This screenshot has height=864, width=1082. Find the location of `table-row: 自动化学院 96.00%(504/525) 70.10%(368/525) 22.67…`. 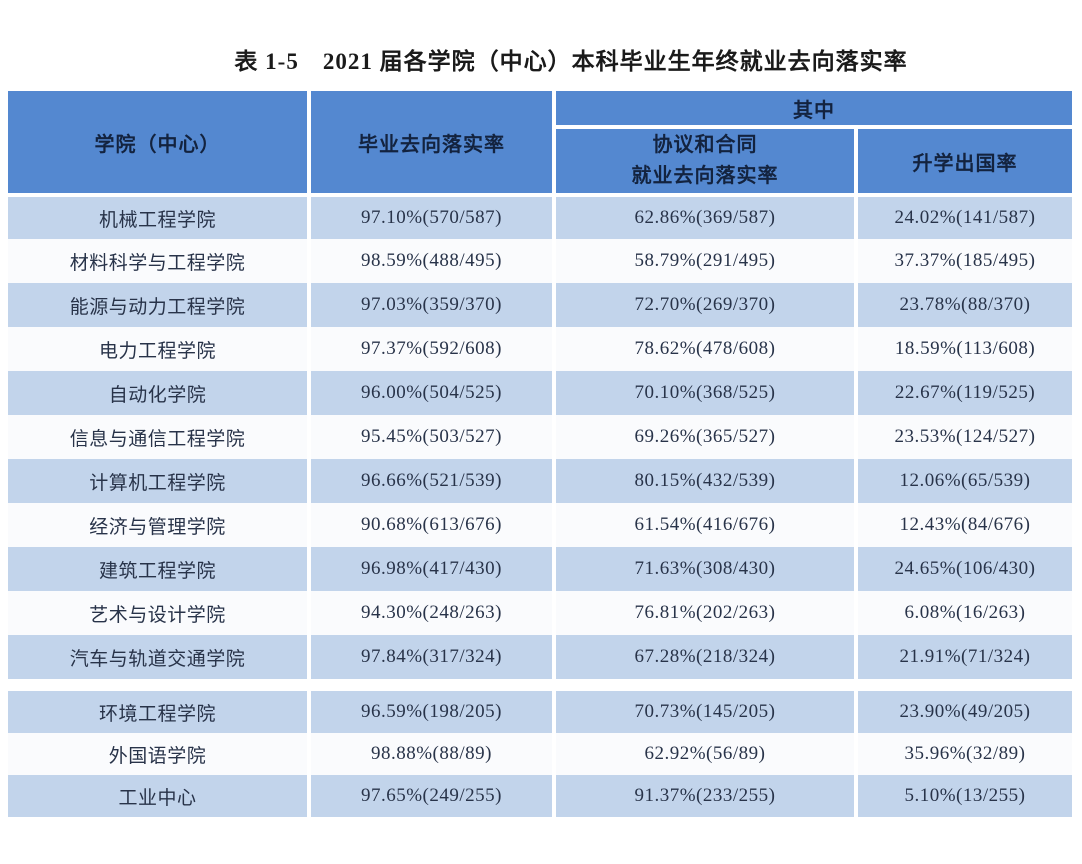

table-row: 自动化学院 96.00%(504/525) 70.10%(368/525) 22.67… is located at coordinates (540, 393).